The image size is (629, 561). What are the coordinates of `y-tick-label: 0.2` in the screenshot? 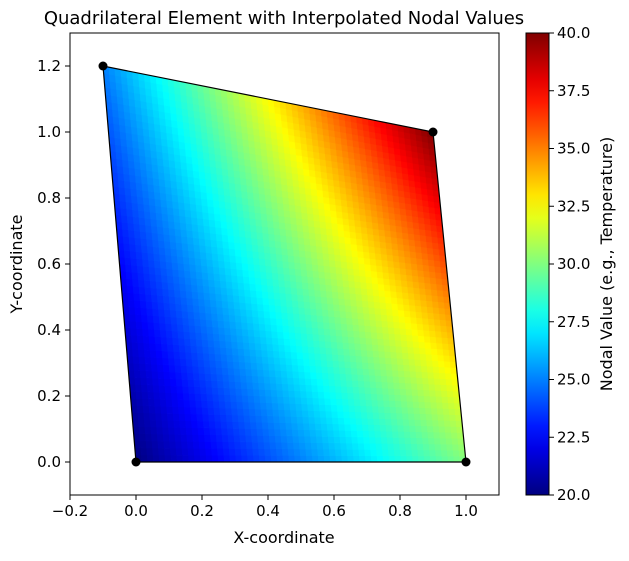 It's located at (49, 396).